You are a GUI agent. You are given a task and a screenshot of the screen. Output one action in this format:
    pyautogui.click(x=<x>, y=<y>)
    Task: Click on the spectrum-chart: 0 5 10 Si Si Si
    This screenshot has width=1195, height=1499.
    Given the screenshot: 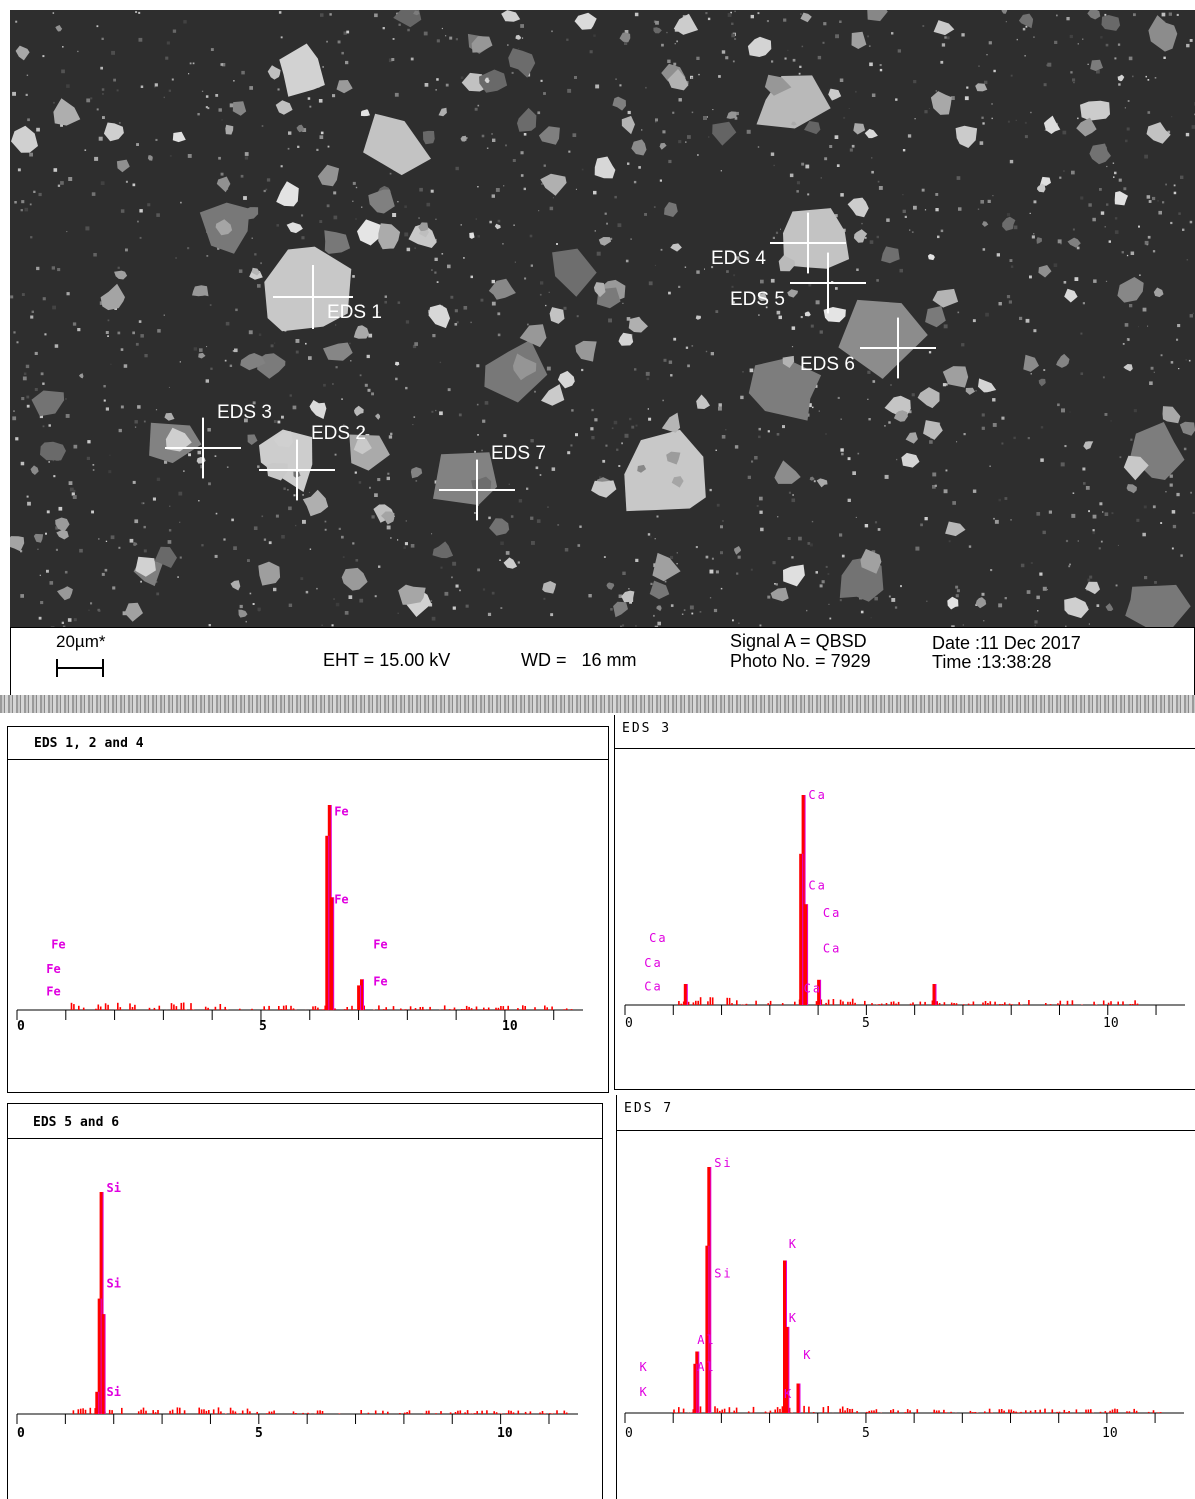 What is the action you would take?
    pyautogui.click(x=297, y=1311)
    